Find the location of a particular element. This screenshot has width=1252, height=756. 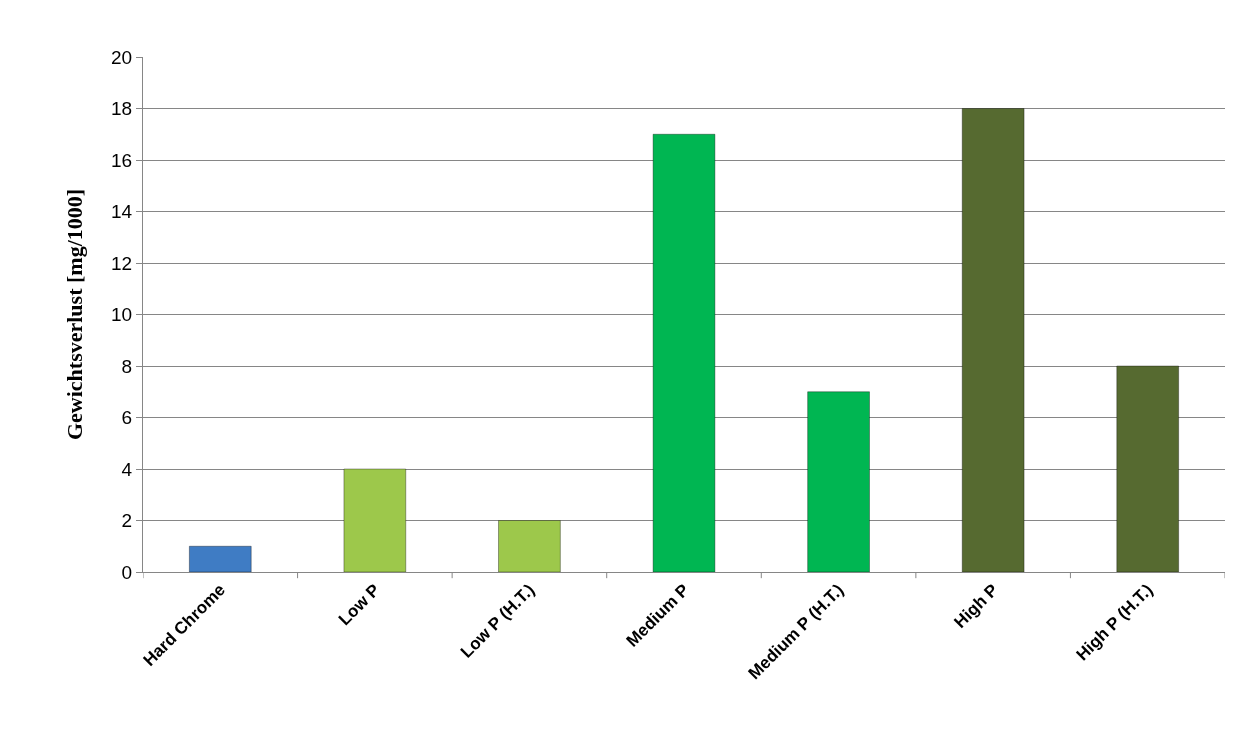

y-tick-label: 6 is located at coordinates (127, 418).